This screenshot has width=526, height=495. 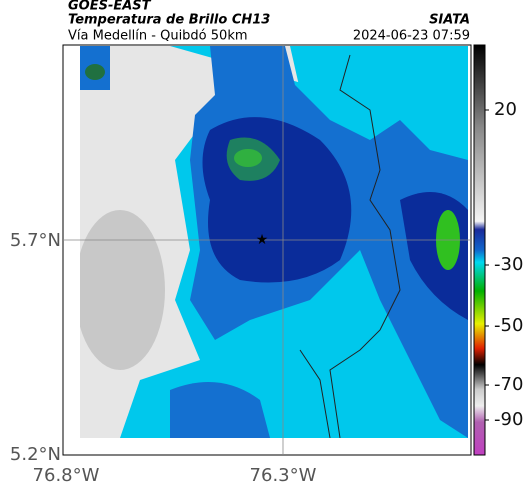 I want to click on colorbar-tick: -90, so click(x=508, y=419).